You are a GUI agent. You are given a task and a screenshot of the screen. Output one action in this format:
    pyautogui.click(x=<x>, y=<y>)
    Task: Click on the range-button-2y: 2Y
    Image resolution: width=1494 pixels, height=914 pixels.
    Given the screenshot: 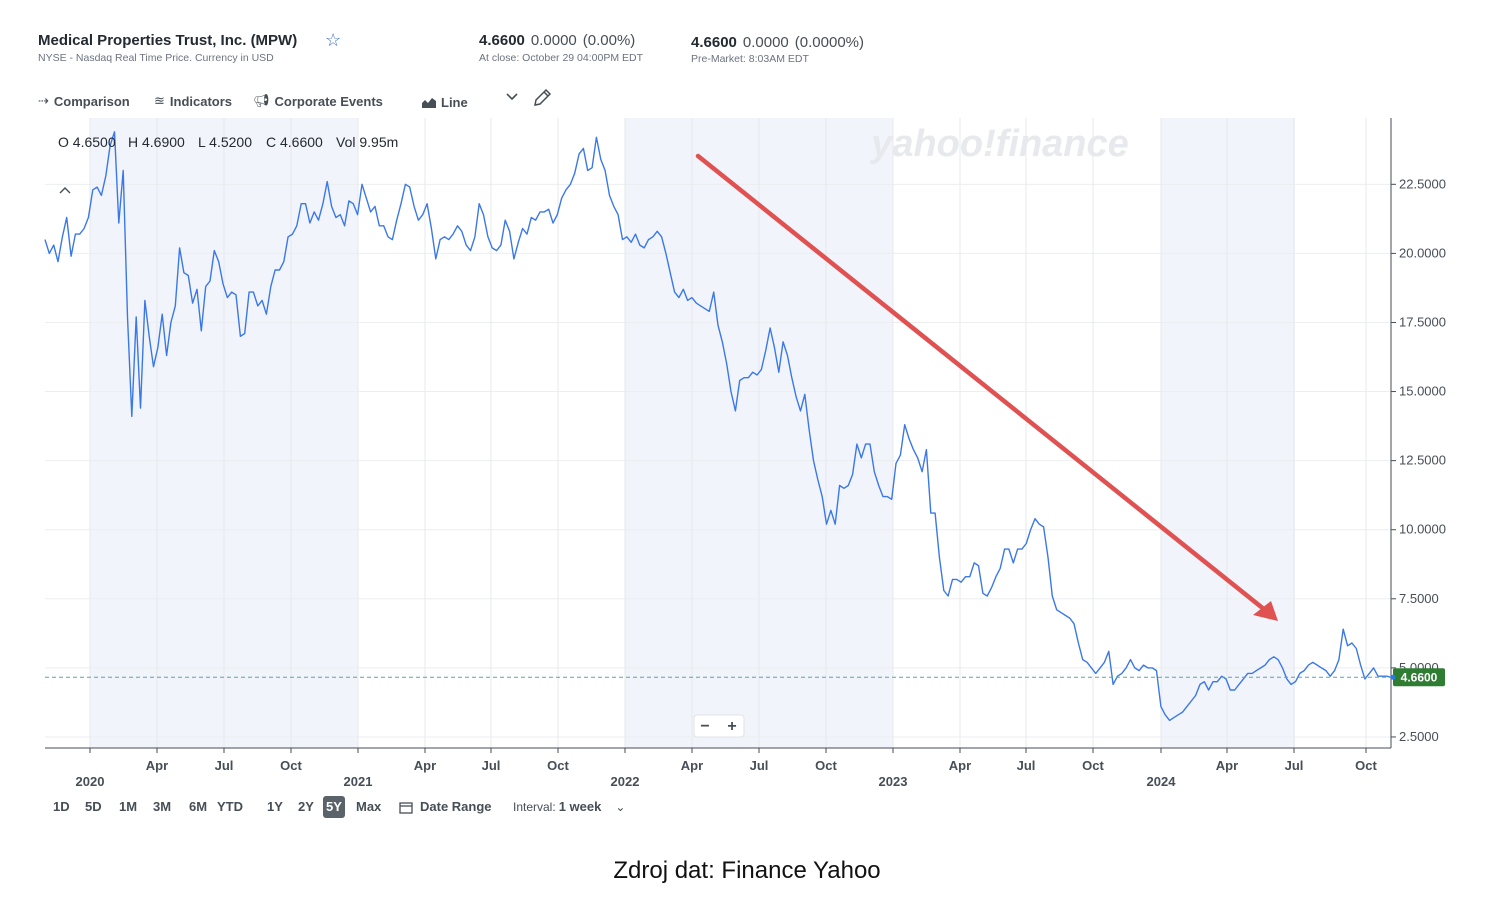 What is the action you would take?
    pyautogui.click(x=306, y=806)
    